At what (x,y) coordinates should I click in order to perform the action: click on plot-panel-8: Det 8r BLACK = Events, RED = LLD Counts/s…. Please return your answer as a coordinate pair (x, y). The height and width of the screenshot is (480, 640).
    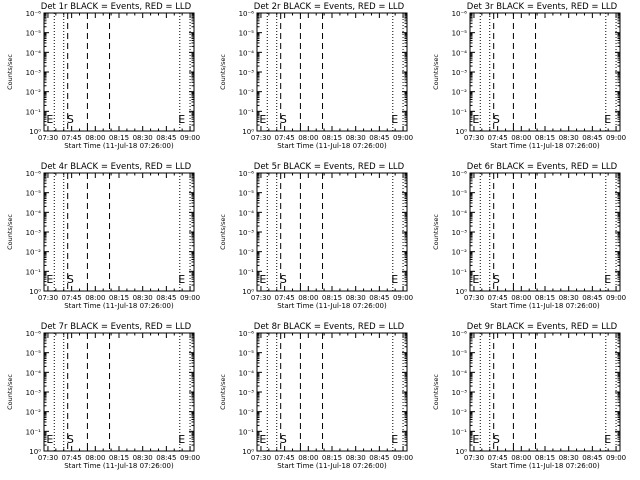
    Looking at the image, I should click on (316, 396).